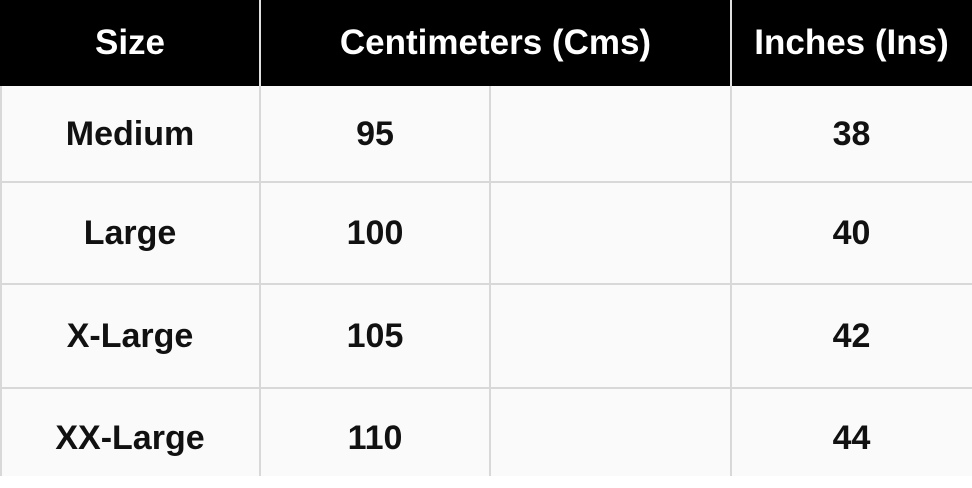 This screenshot has width=972, height=488. I want to click on value-cell: 42, so click(851, 335).